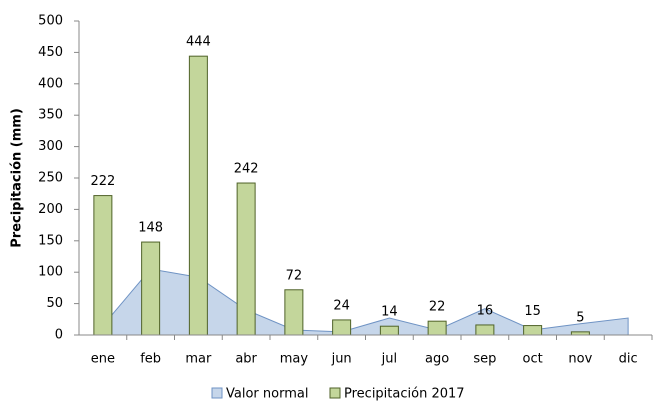 This screenshot has height=407, width=659. Describe the element at coordinates (50, 178) in the screenshot. I see `y-tick-label: 250` at that location.